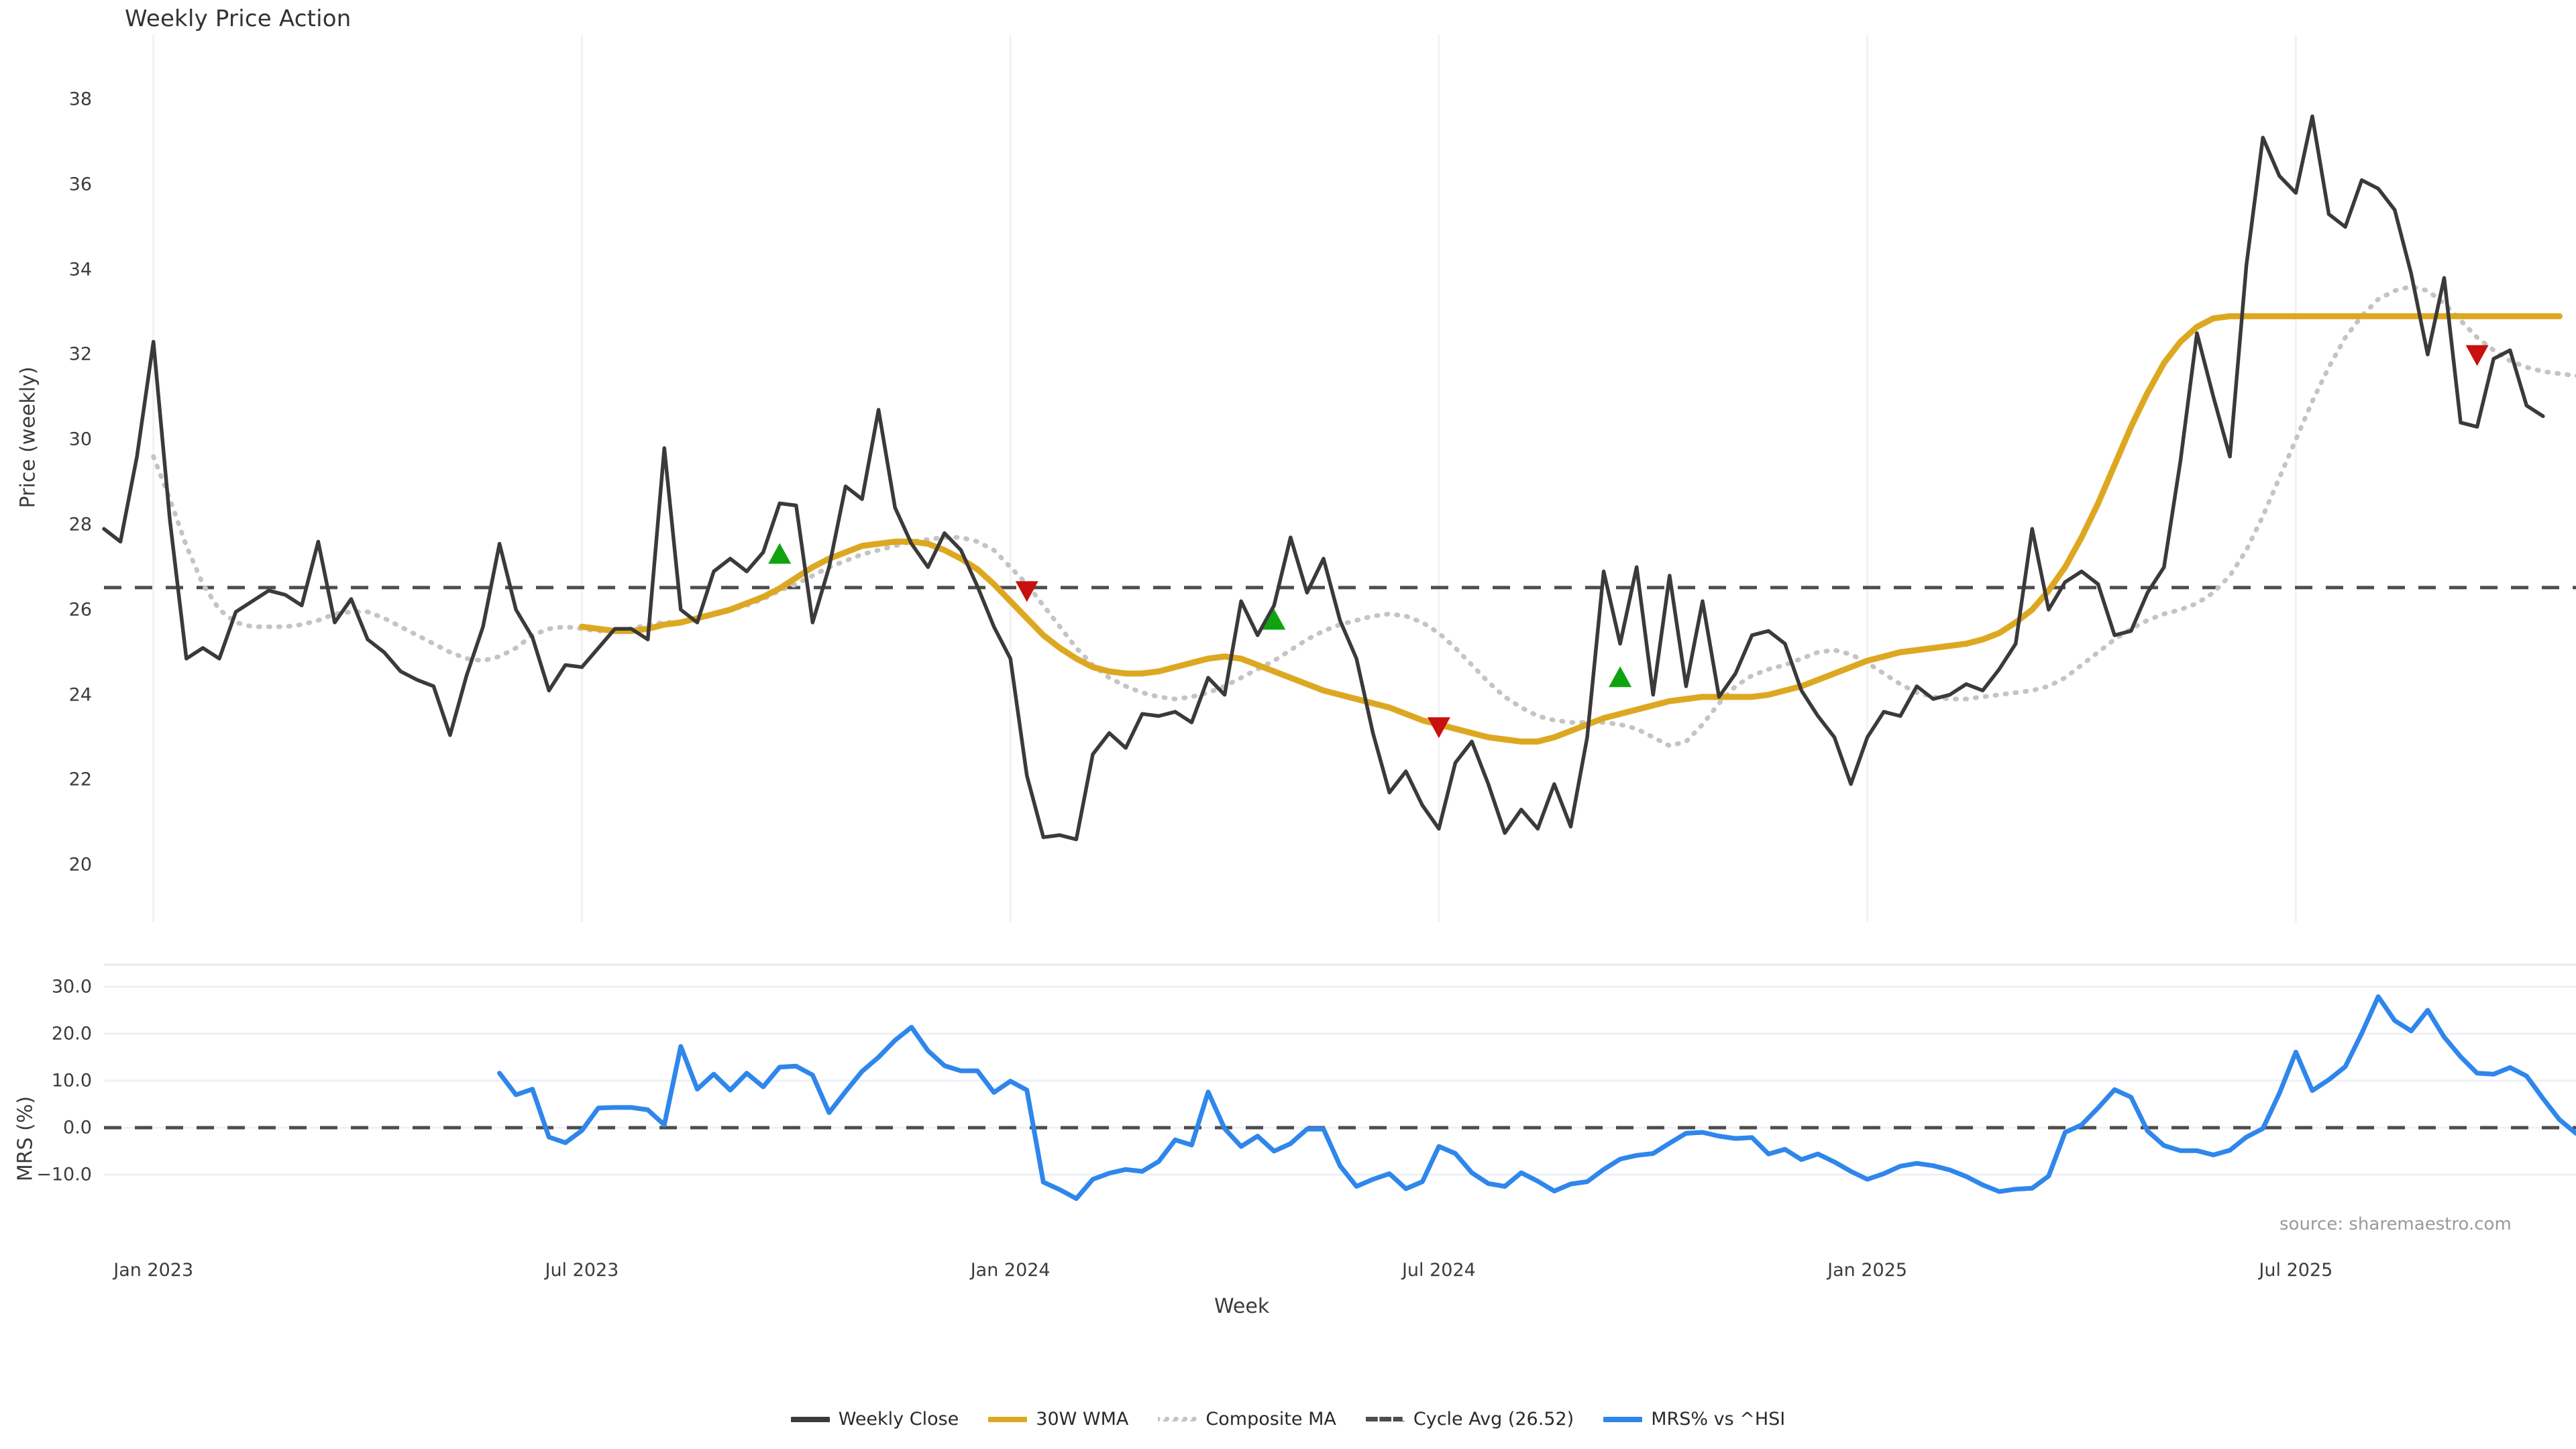 Image resolution: width=2576 pixels, height=1449 pixels. What do you see at coordinates (1242, 1306) in the screenshot?
I see `x-axis-label: Week` at bounding box center [1242, 1306].